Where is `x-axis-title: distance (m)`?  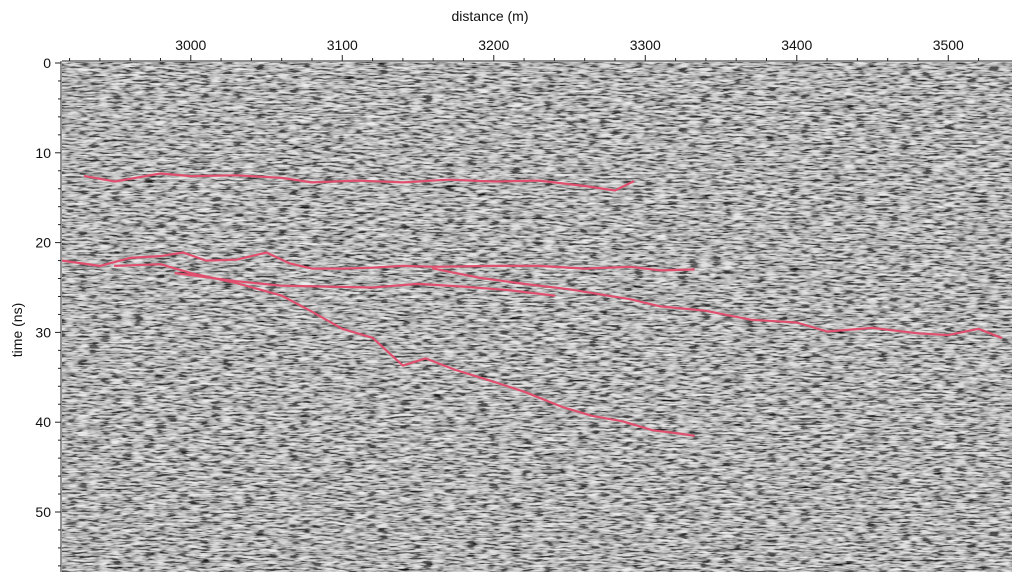 x-axis-title: distance (m) is located at coordinates (489, 16).